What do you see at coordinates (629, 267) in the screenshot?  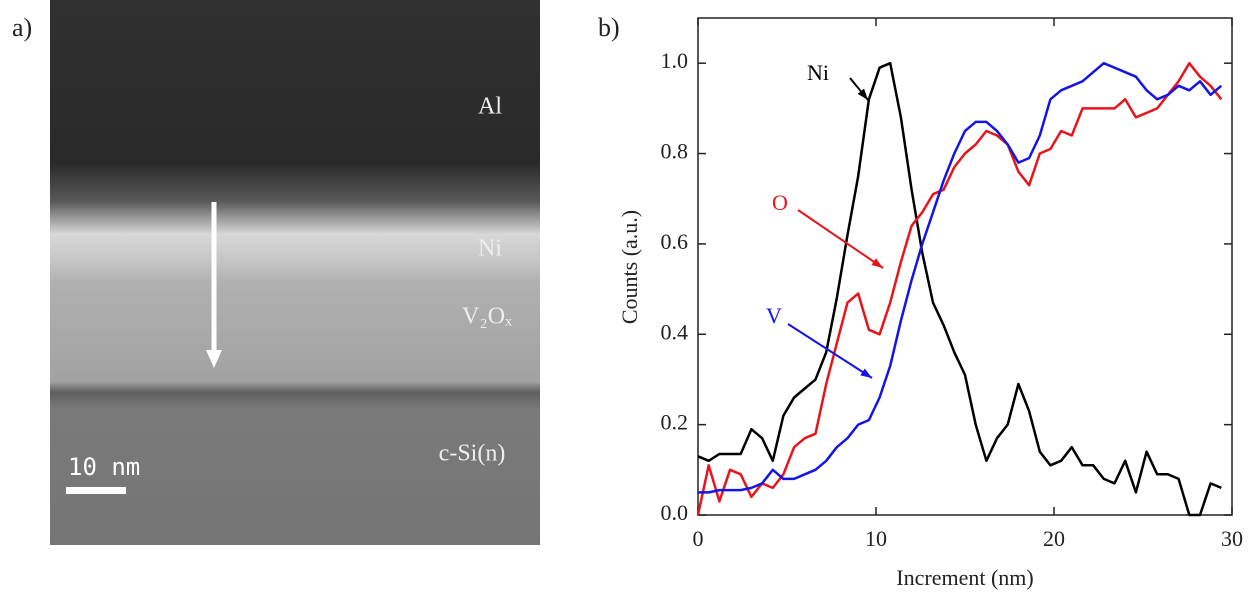 I see `y-axis-label: Counts (a.u.)` at bounding box center [629, 267].